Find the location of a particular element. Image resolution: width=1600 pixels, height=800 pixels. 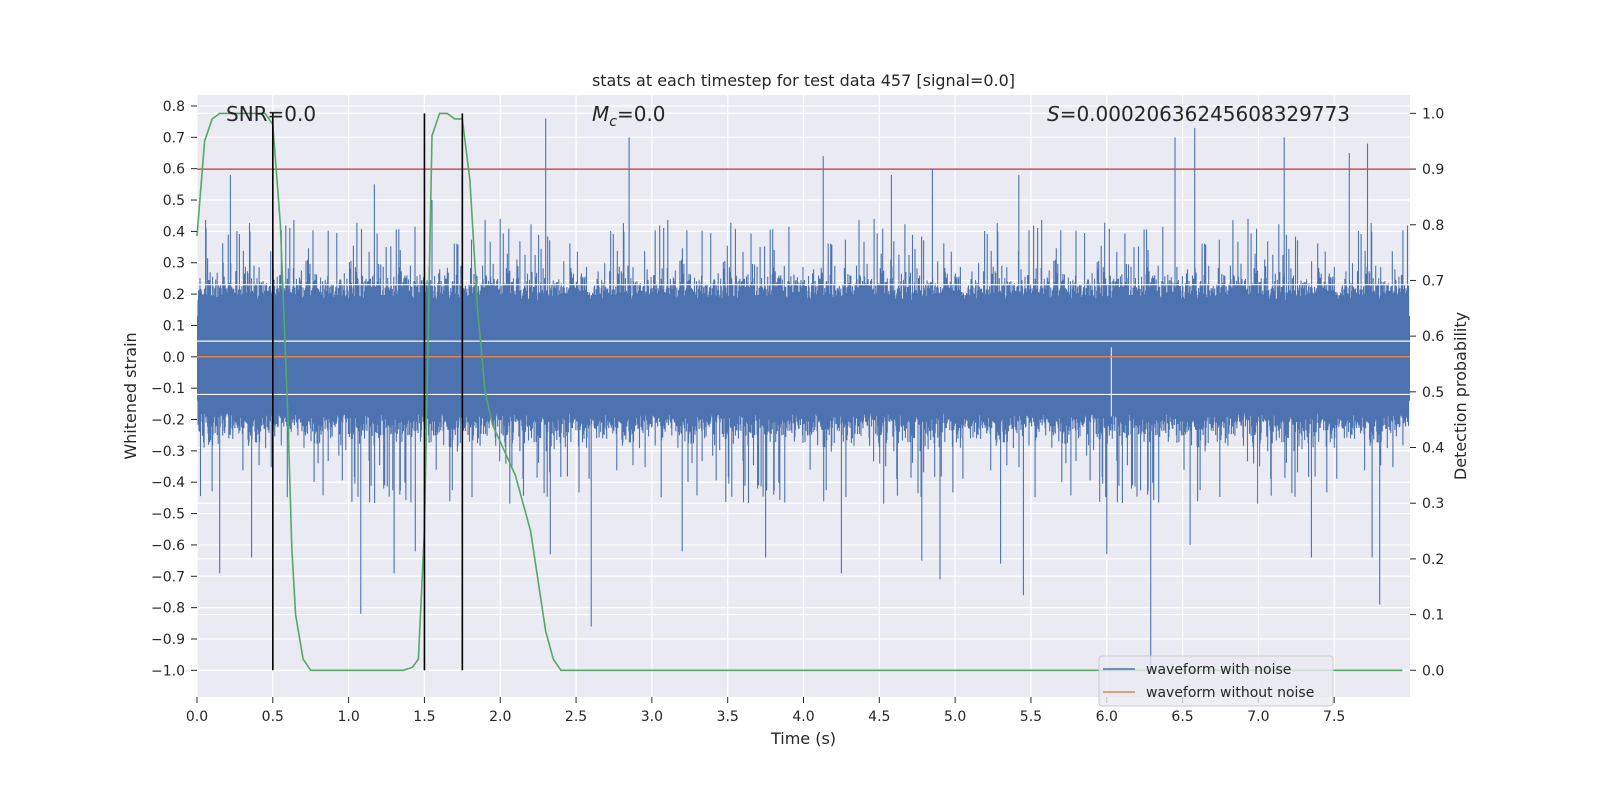

x-tick-label: 2.0 is located at coordinates (500, 717).